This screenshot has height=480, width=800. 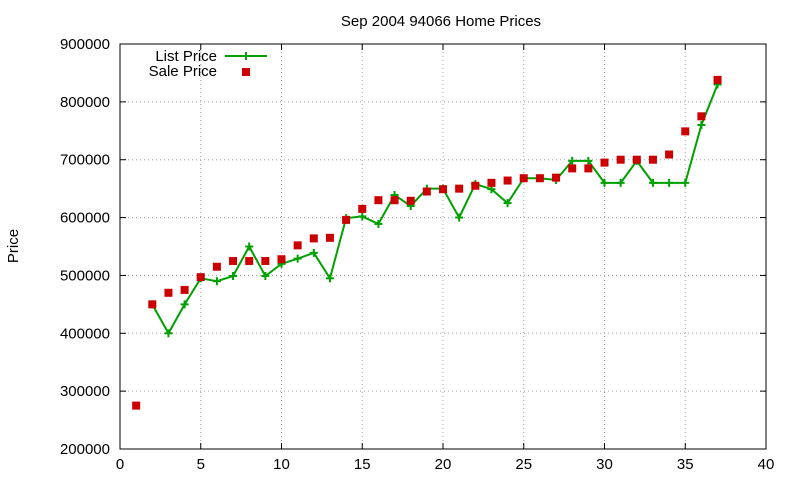 What do you see at coordinates (441, 21) in the screenshot?
I see `chart-title: Sep 2004 94066 Home Prices` at bounding box center [441, 21].